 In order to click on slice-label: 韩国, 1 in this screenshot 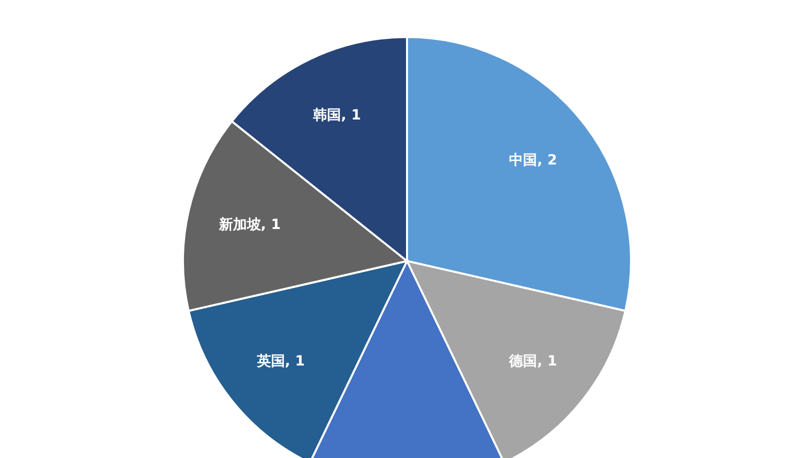, I will do `click(336, 116)`.